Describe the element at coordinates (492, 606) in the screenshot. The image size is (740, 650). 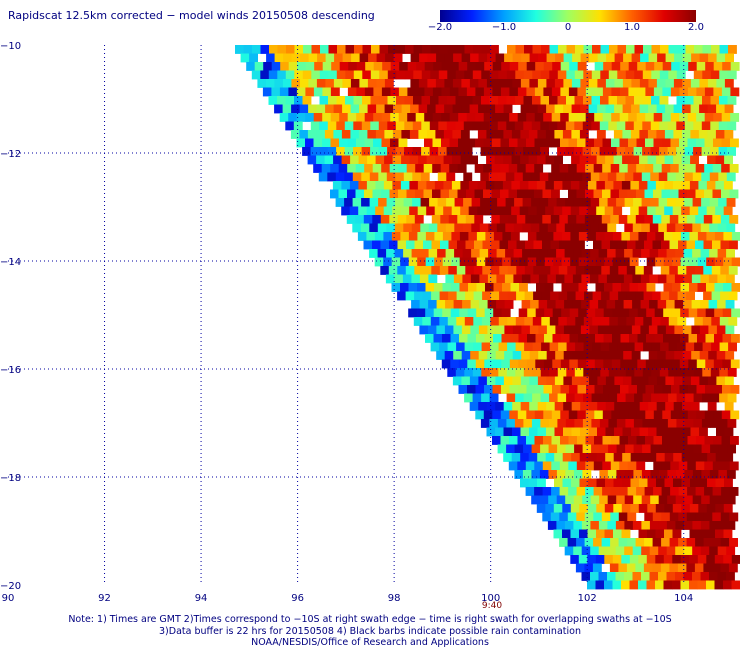
I see `swath-time-label: 9:40` at that location.